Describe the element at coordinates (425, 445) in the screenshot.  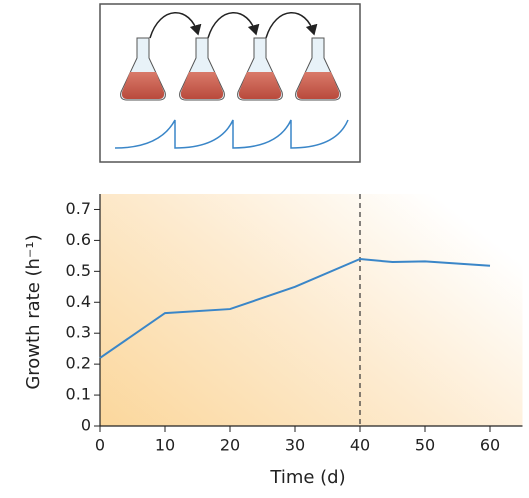
I see `x-tick-label: 50` at that location.